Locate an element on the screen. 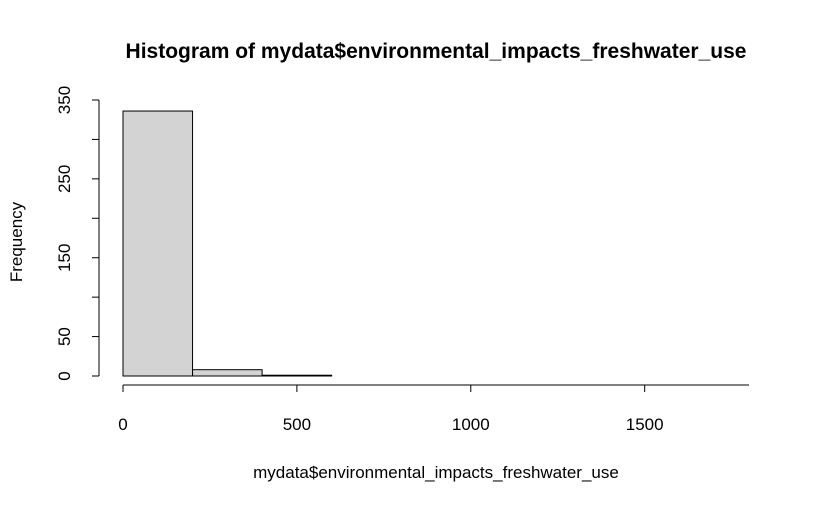  x-tick-label-2: 1000 is located at coordinates (471, 424).